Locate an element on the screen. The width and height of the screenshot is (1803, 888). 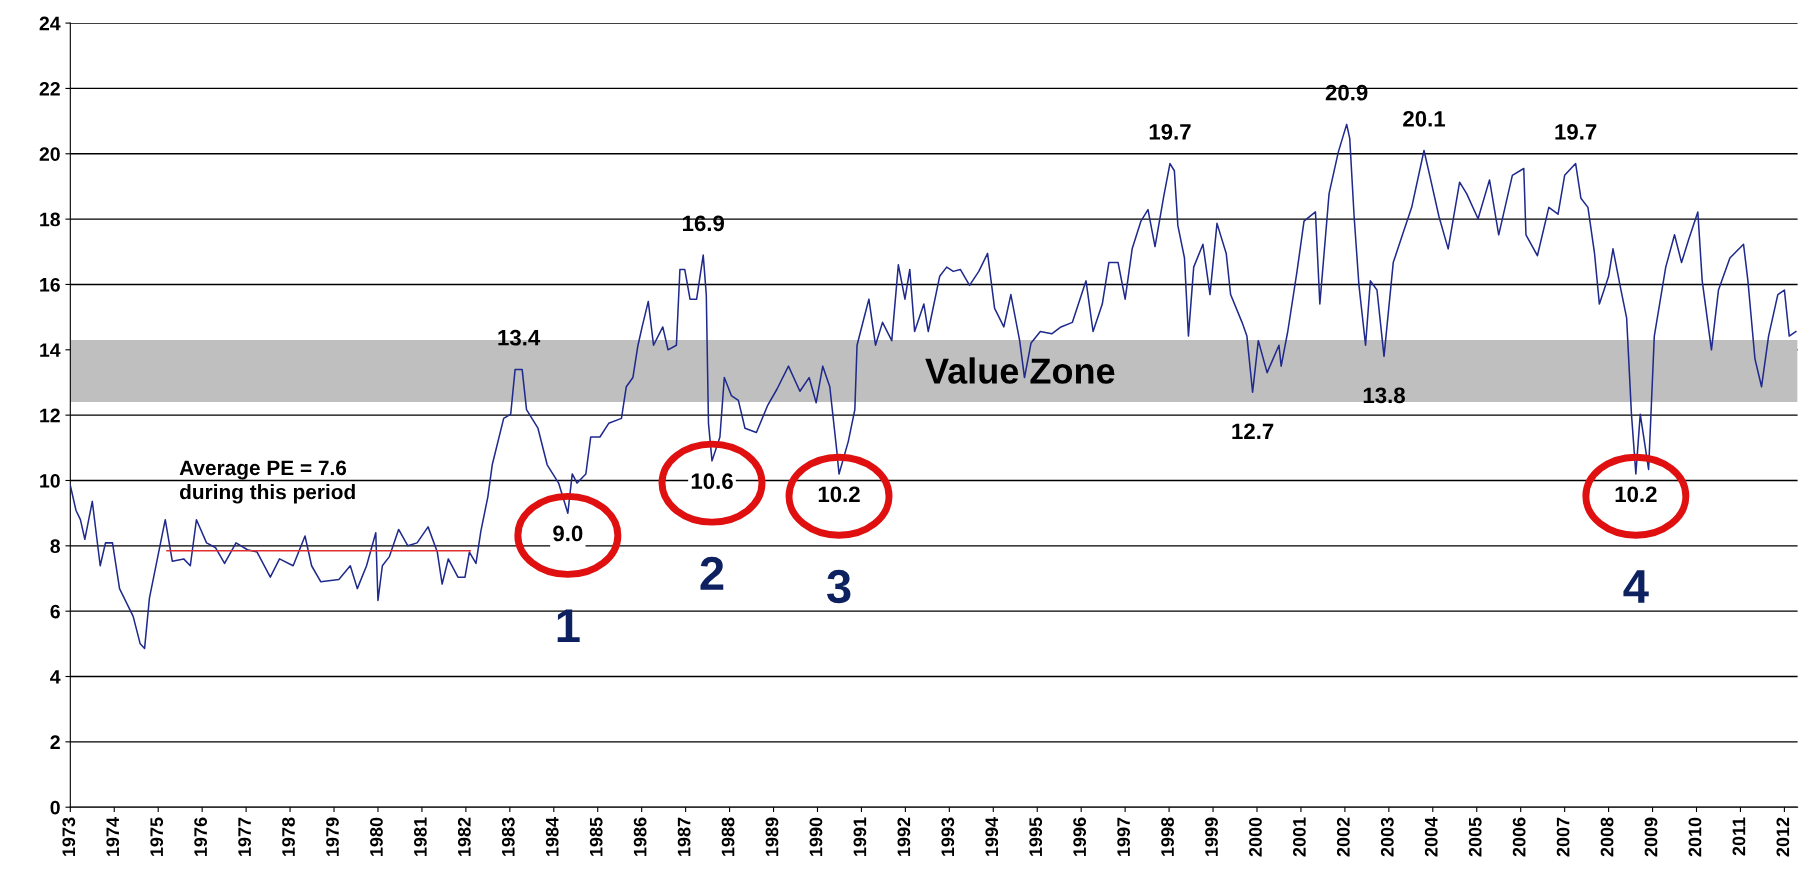
x-tick-label: 1989 is located at coordinates (772, 836).